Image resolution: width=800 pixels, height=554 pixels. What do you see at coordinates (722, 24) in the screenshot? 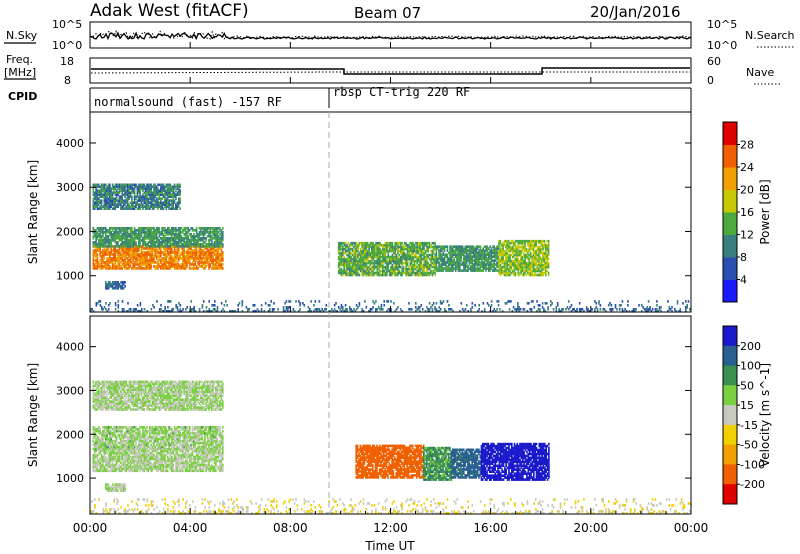
I see `nsky-right-tick-top: 10^5` at bounding box center [722, 24].